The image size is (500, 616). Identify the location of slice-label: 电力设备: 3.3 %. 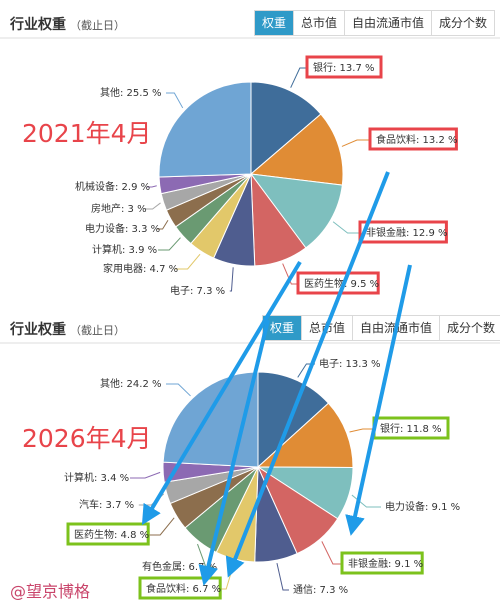
(122, 228).